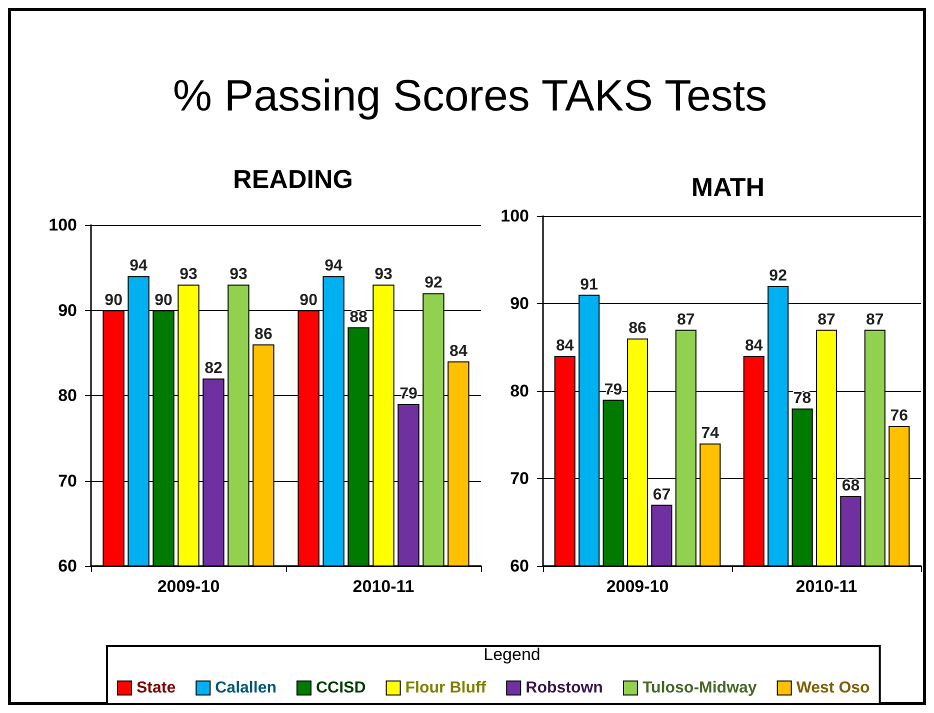 The image size is (934, 713). Describe the element at coordinates (802, 398) in the screenshot. I see `data-label: 78` at that location.